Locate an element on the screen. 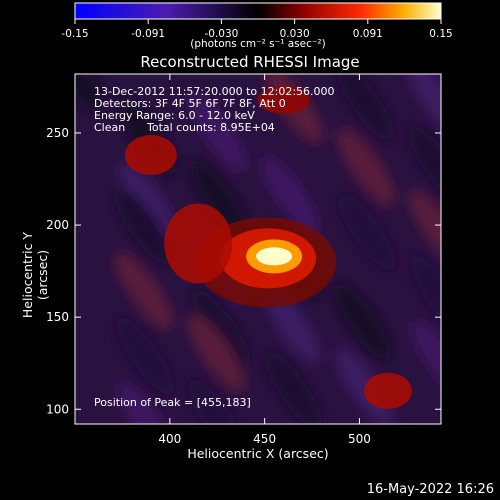 The image size is (500, 500). colorbar is located at coordinates (258, 11).